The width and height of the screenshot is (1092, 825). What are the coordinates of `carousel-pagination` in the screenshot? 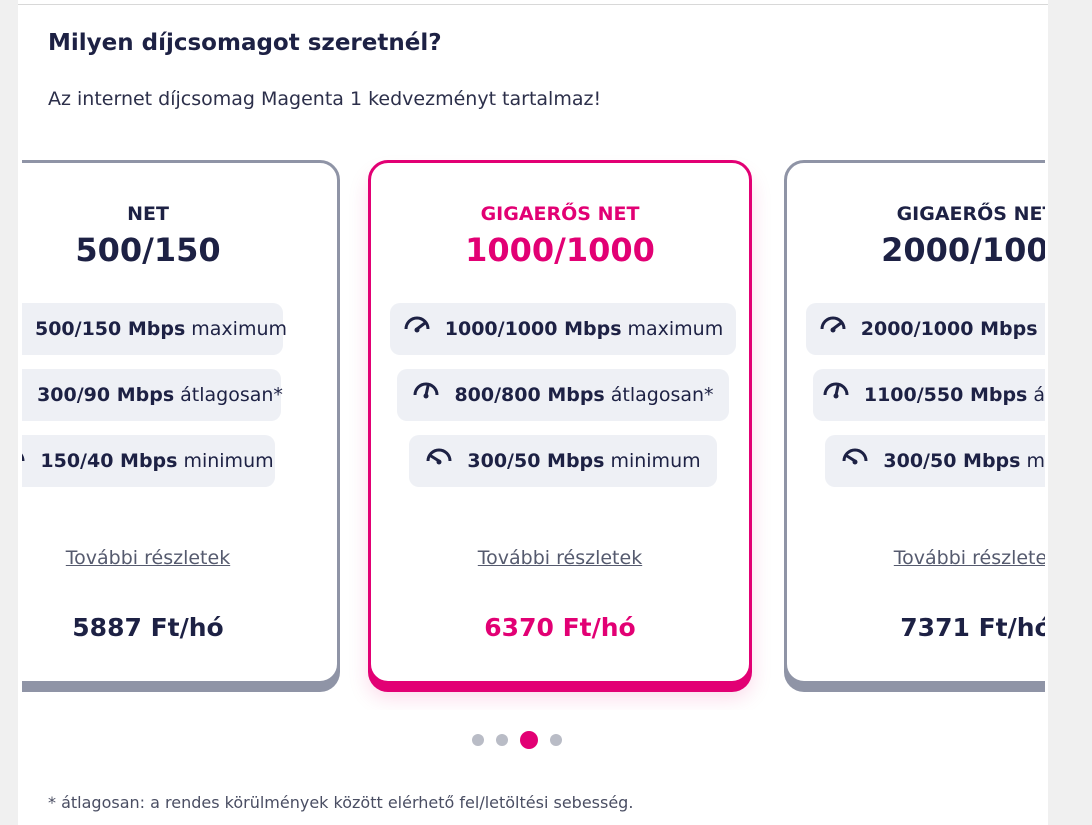 It's located at (523, 740).